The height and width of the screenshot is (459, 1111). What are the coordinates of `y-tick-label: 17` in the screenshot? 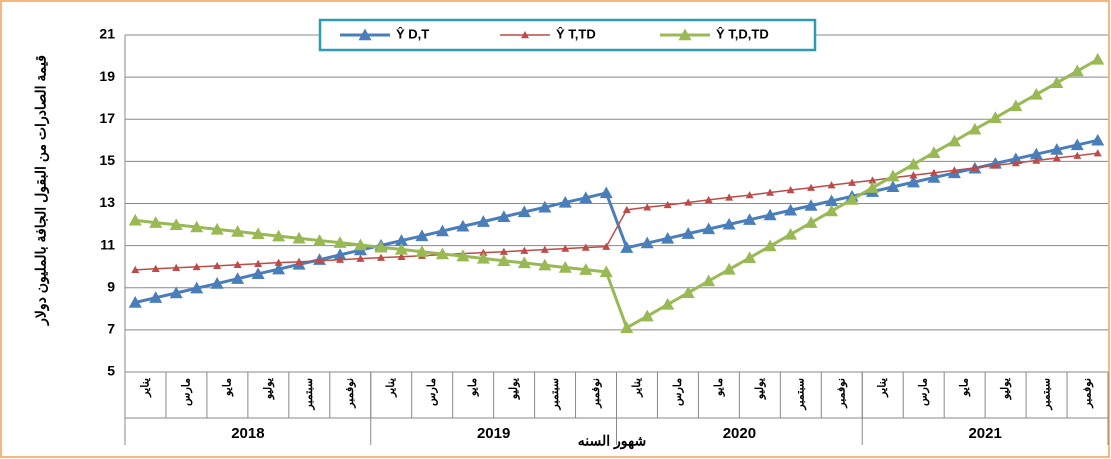 It's located at (107, 118).